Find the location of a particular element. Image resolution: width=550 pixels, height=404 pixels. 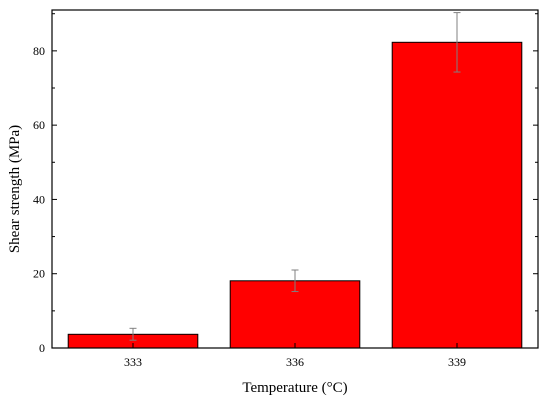

x-tick-label-339: 339 is located at coordinates (457, 362).